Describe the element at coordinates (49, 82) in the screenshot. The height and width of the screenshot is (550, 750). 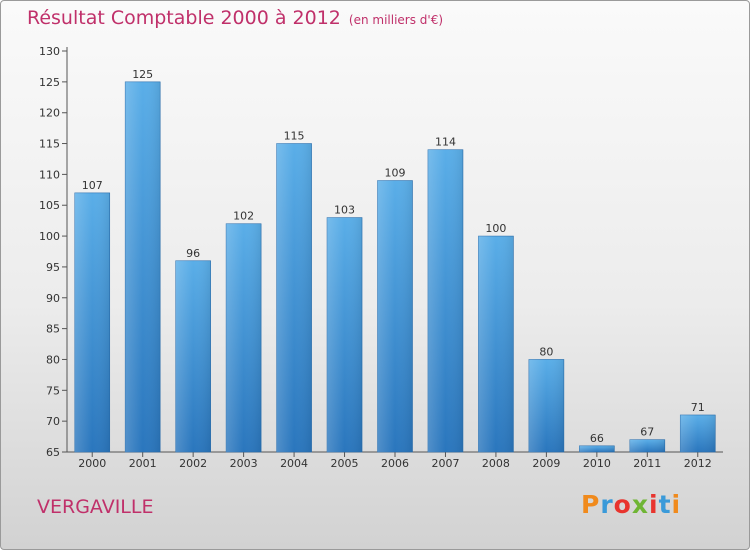
I see `y-tick-label: 125` at that location.